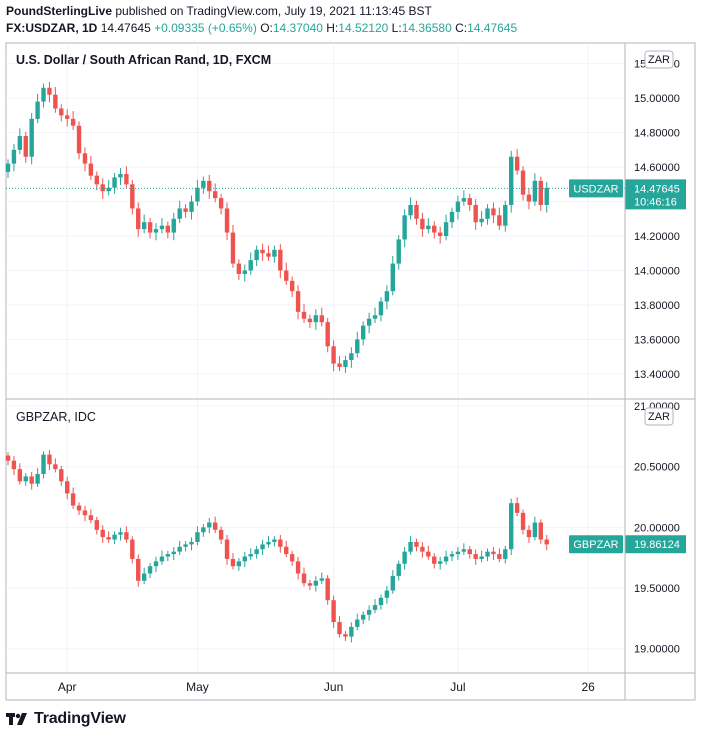 The image size is (701, 738). I want to click on symbol-label: FX:USDZAR, 1D, so click(52, 28).